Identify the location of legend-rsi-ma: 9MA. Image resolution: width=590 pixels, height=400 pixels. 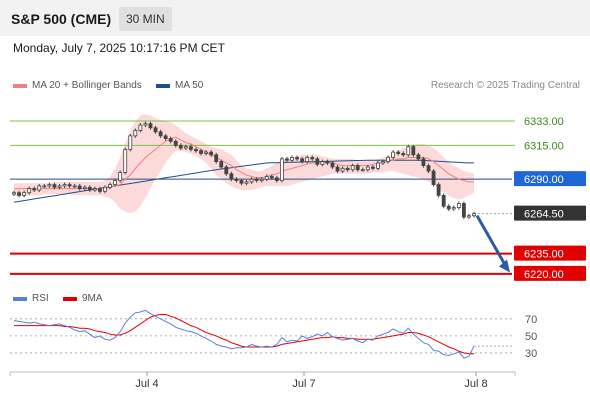
(83, 298).